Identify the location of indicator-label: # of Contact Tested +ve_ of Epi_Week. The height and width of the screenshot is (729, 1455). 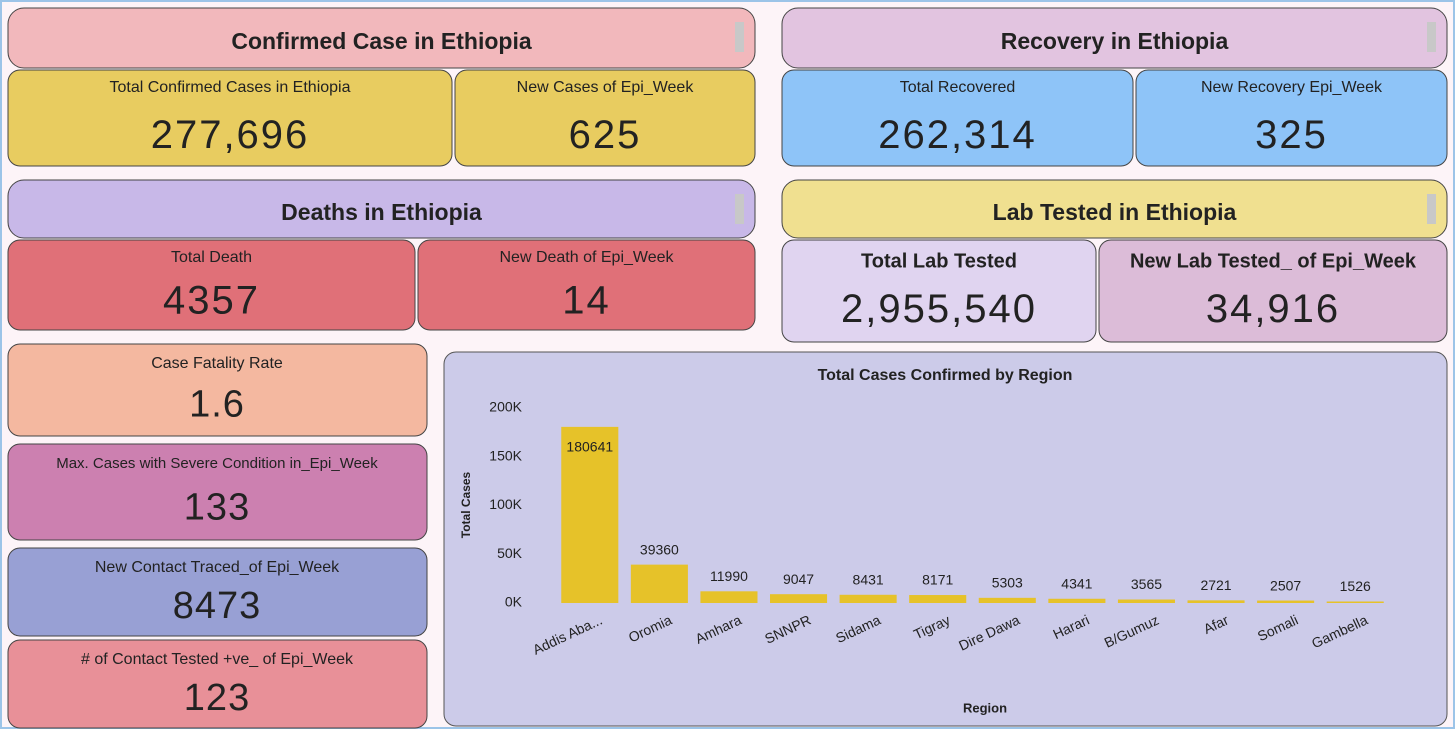
(217, 659).